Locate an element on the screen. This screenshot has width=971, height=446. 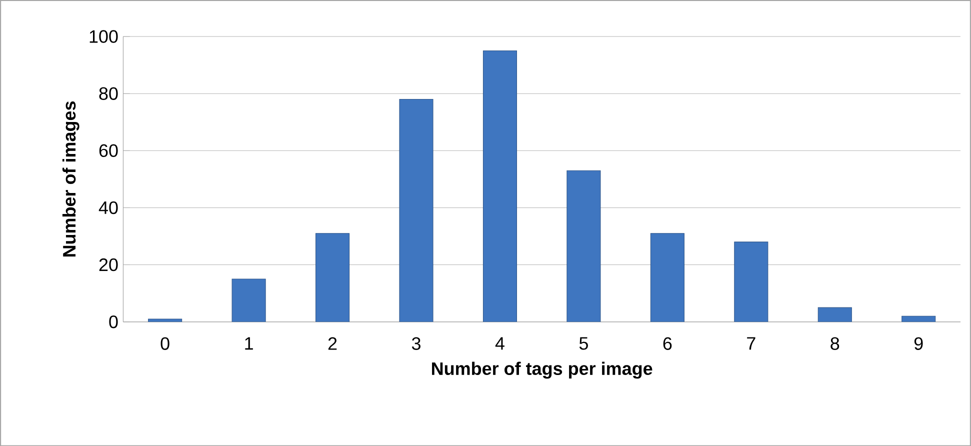
x-tick-label: 1 is located at coordinates (249, 343).